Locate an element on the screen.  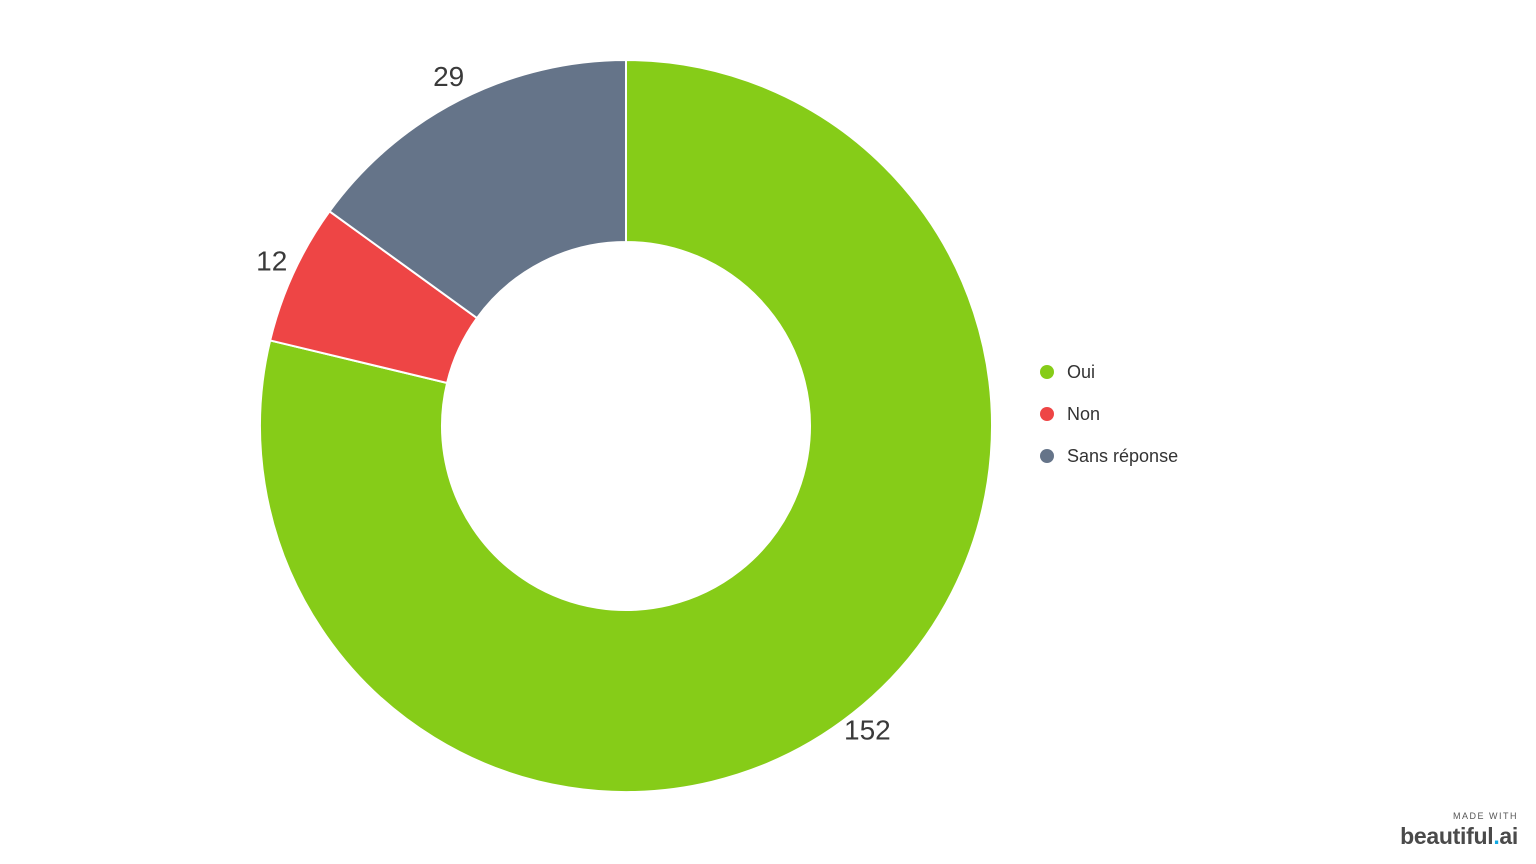
data-label-oui: 152 is located at coordinates (867, 730).